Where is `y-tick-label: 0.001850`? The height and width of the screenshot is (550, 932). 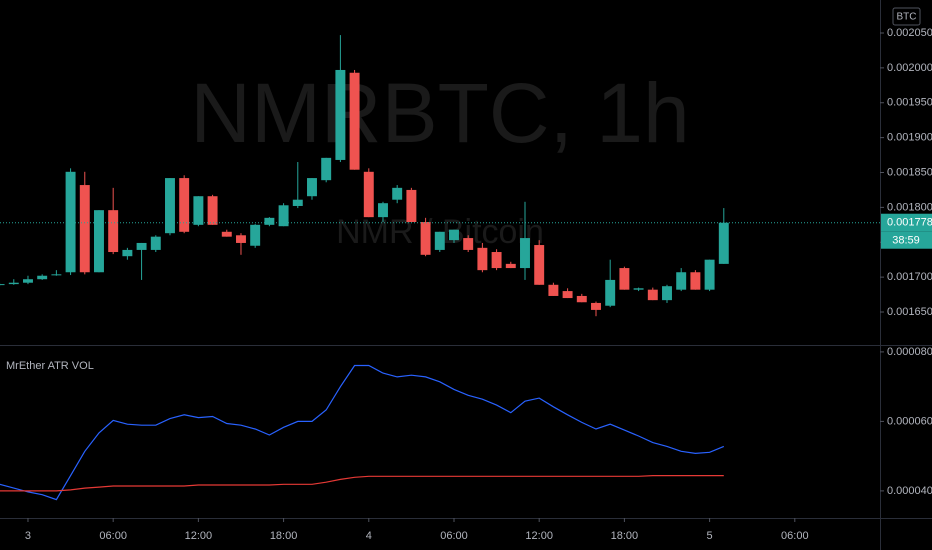 y-tick-label: 0.001850 is located at coordinates (909, 172).